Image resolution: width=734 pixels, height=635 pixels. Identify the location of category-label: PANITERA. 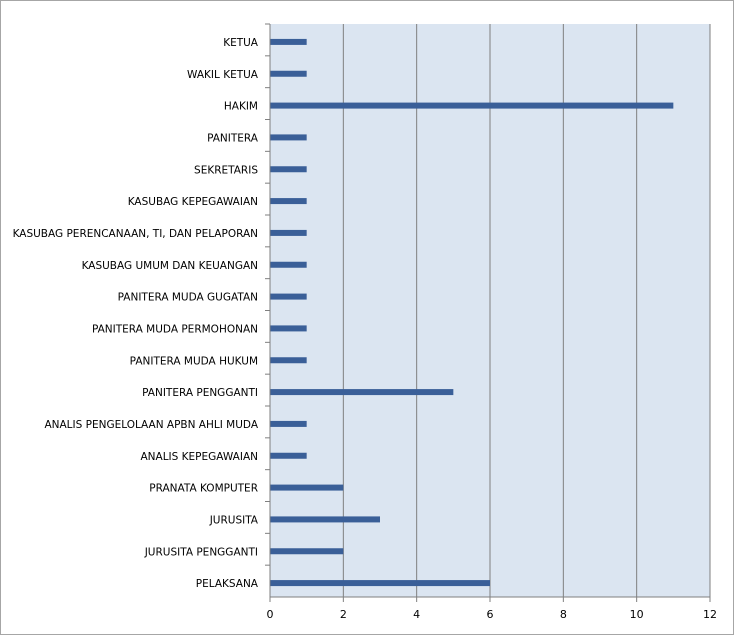
(233, 138).